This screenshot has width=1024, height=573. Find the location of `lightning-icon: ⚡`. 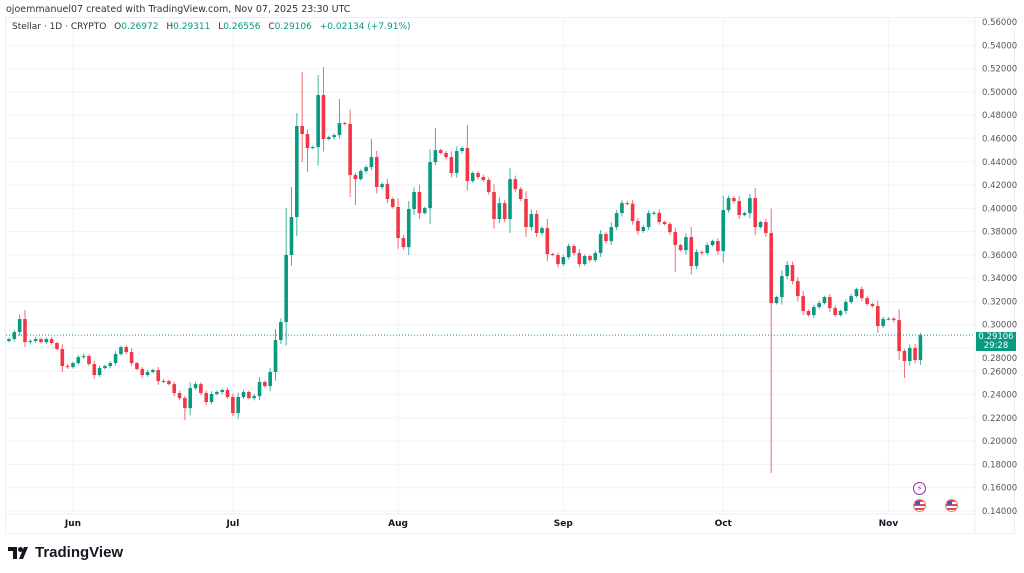

lightning-icon: ⚡ is located at coordinates (919, 488).